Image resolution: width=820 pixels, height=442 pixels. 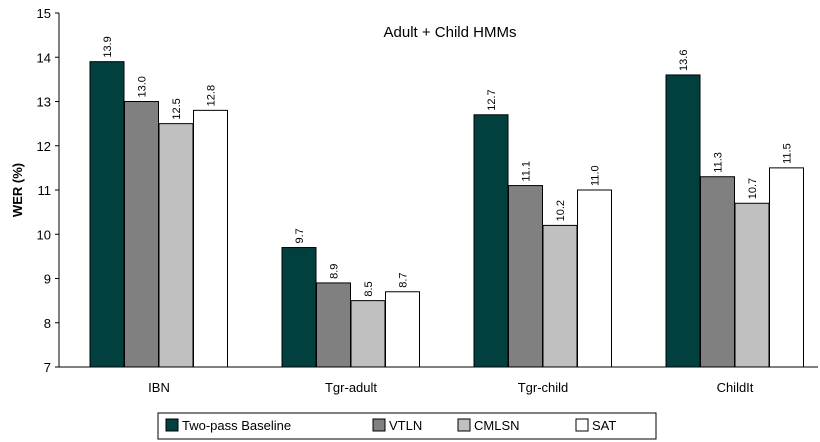 What do you see at coordinates (108, 46) in the screenshot?
I see `data-label-two-pass-baseline-ibn: 13.9` at bounding box center [108, 46].